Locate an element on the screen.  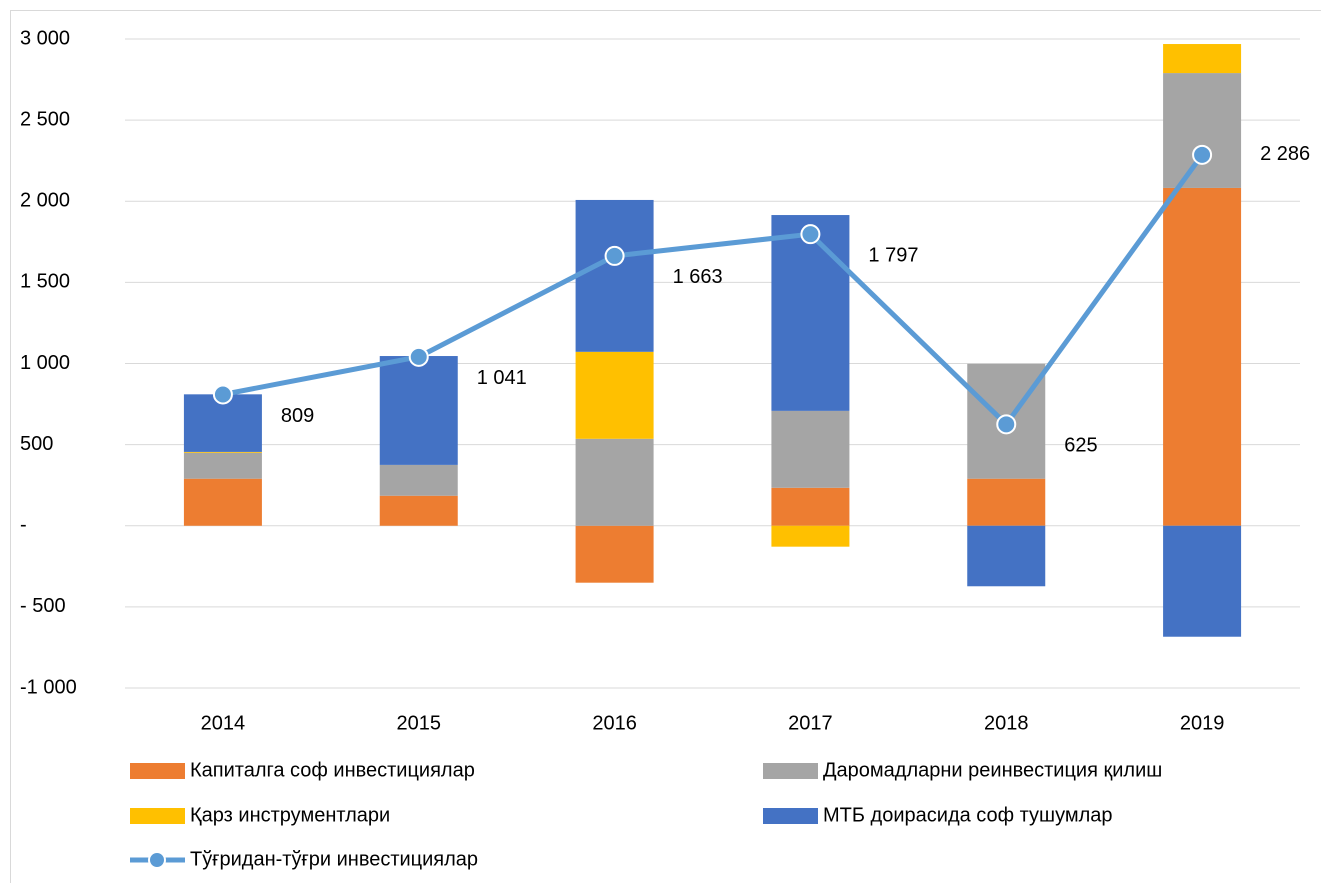
data-label: 809 is located at coordinates (297, 416).